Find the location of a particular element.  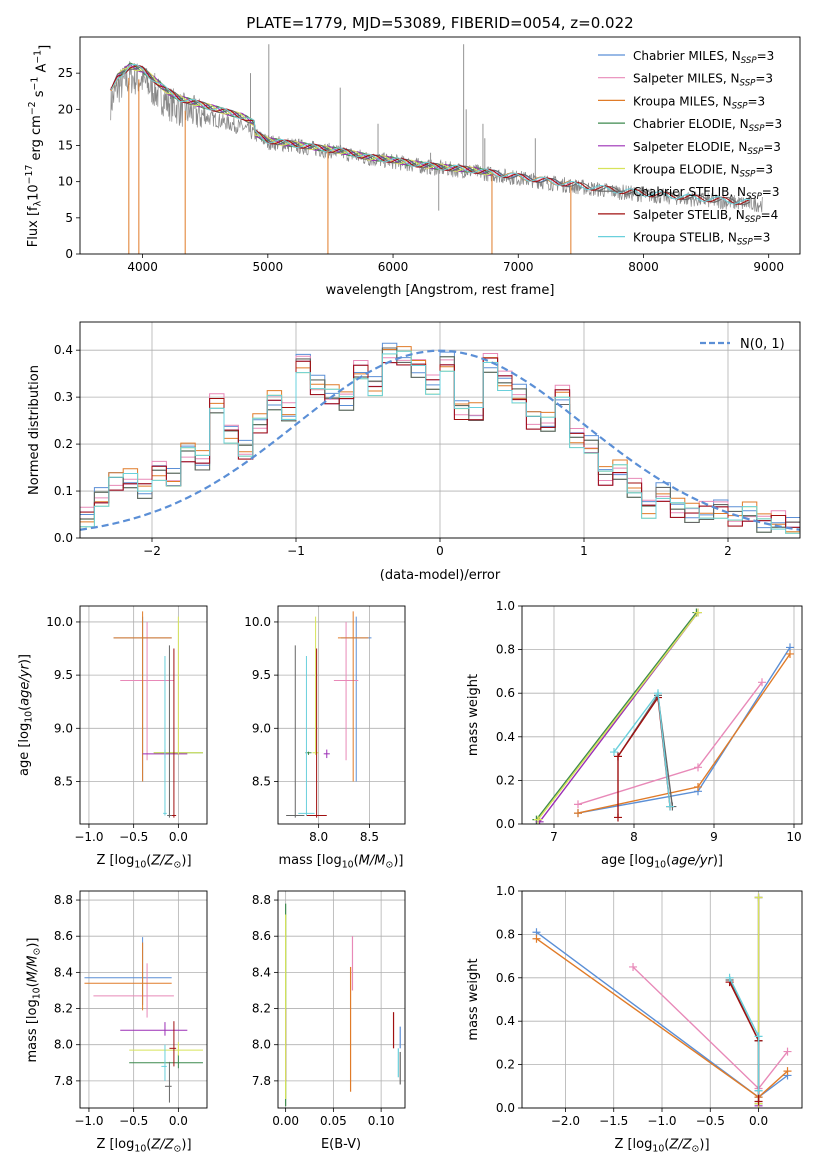

y-tick-label: 7.8 is located at coordinates (63, 1081).